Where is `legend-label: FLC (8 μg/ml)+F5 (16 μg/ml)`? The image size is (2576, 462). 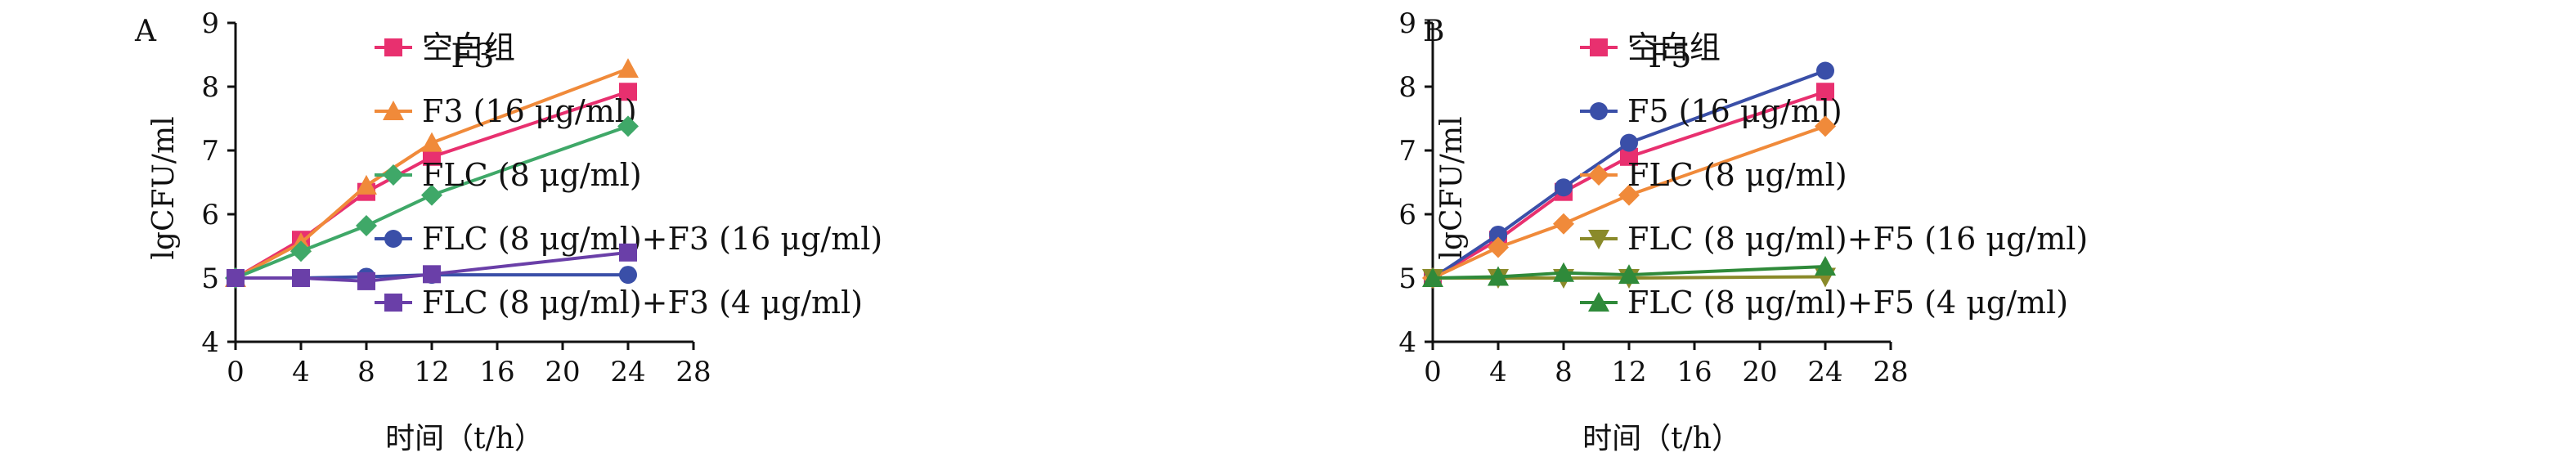 legend-label: FLC (8 μg/ml)+F5 (16 μg/ml) is located at coordinates (1857, 239).